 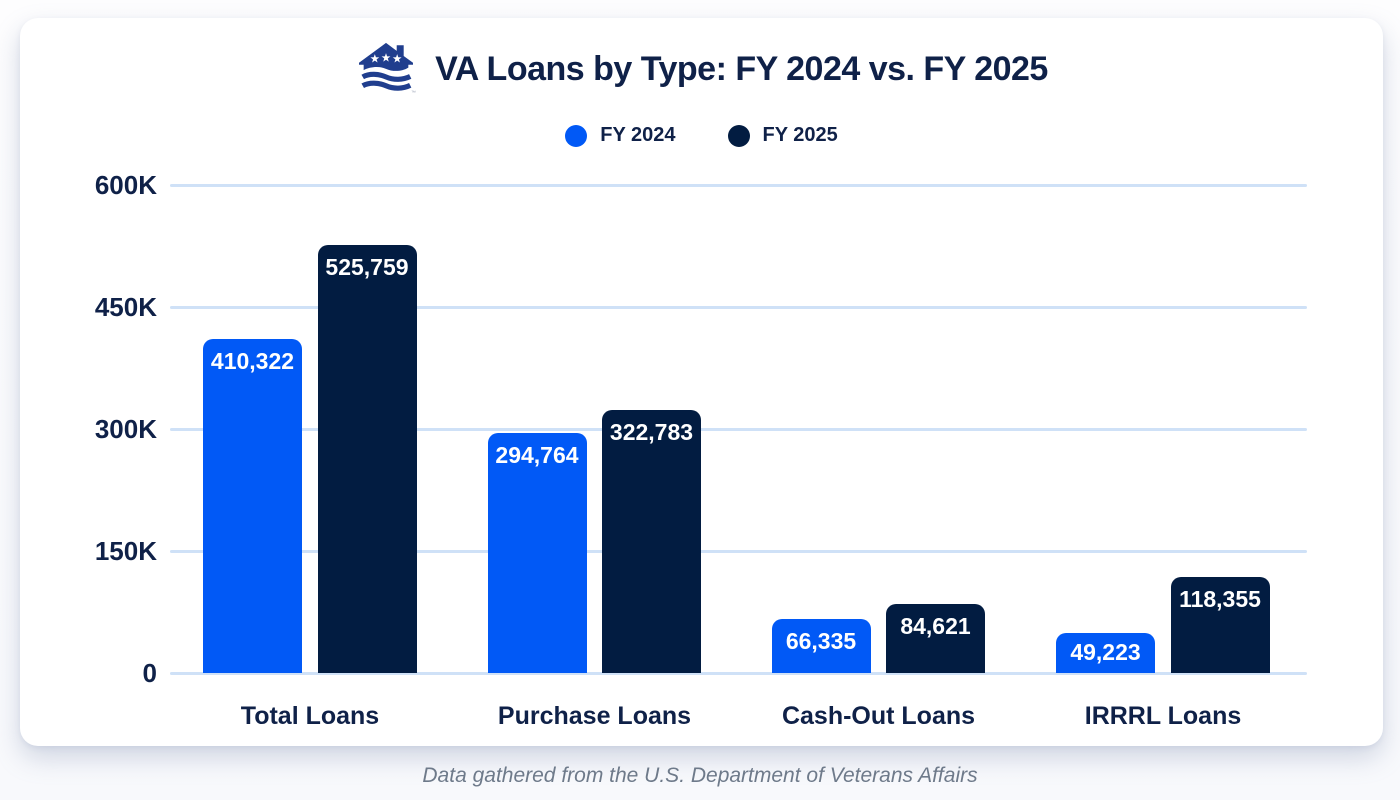 I want to click on bar-fy2024-cash-out-loans: 66,335, so click(x=821, y=646).